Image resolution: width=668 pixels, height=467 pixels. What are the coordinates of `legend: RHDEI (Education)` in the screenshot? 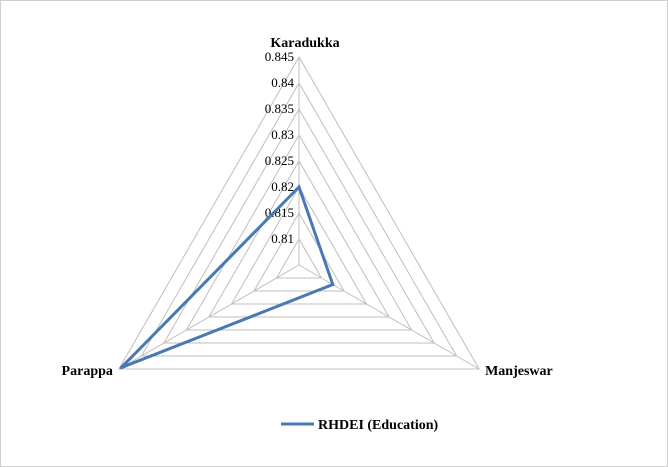 It's located at (360, 425).